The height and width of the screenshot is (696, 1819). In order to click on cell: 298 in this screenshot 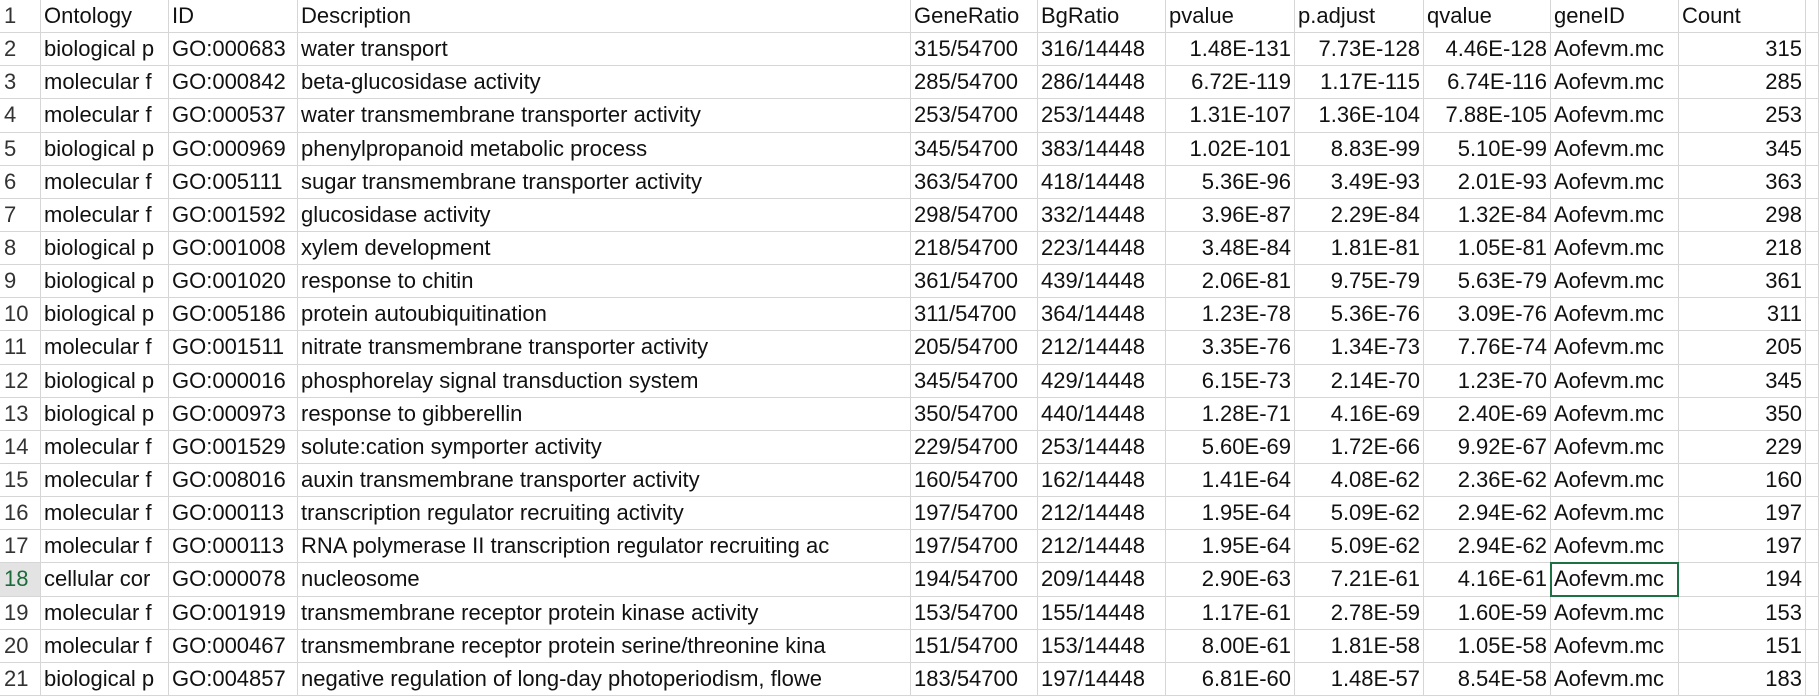, I will do `click(1742, 215)`.